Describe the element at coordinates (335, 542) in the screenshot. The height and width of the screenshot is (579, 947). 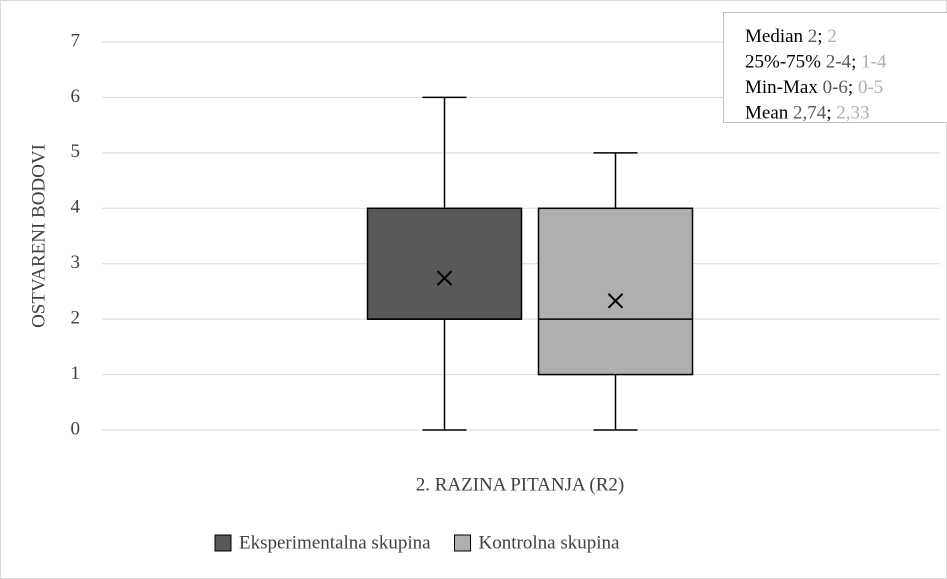
I see `legend-label: Eksperimentalna skupina` at that location.